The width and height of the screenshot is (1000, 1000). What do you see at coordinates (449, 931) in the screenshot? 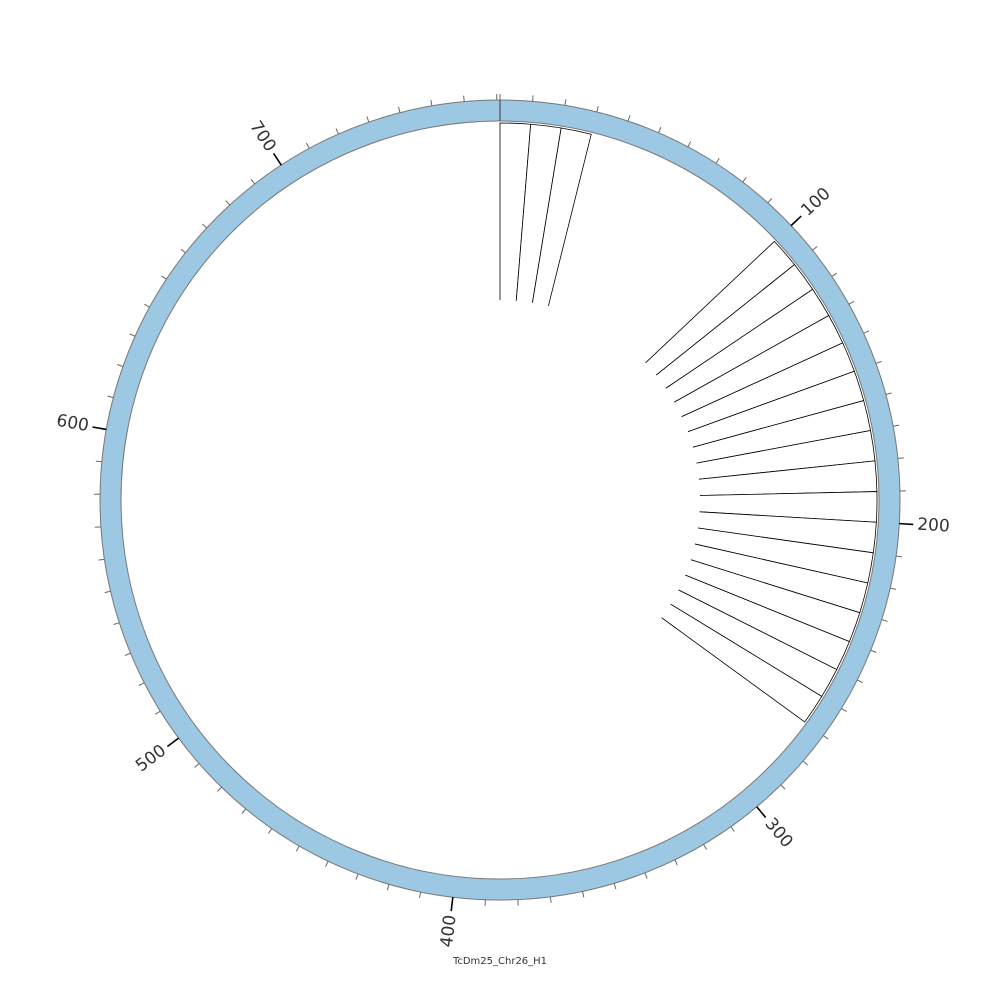
I see `tick-label: 400` at bounding box center [449, 931].